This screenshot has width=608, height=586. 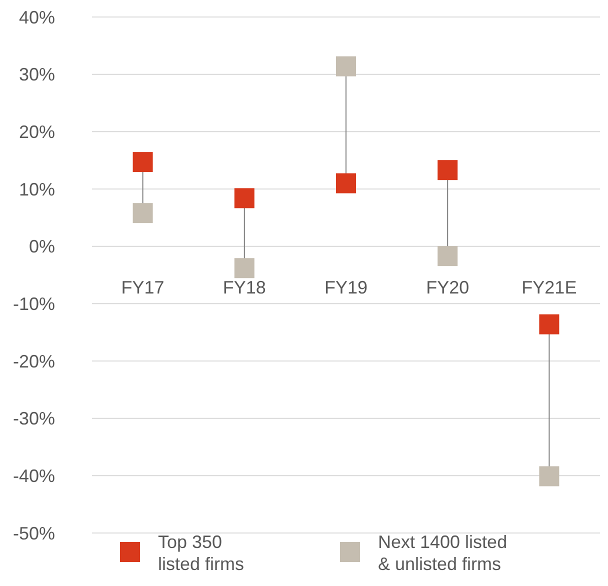 What do you see at coordinates (36, 132) in the screenshot?
I see `y-tick-label: 20%` at bounding box center [36, 132].